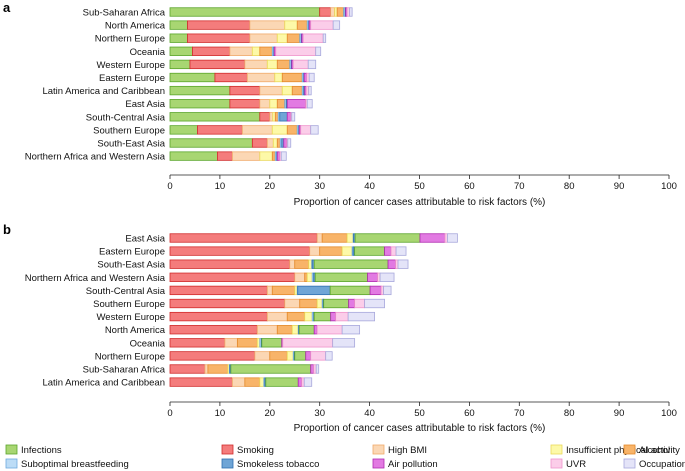 The image size is (685, 471). What do you see at coordinates (219, 25) in the screenshot?
I see `panel-a-bar-north-america-smoking` at bounding box center [219, 25].